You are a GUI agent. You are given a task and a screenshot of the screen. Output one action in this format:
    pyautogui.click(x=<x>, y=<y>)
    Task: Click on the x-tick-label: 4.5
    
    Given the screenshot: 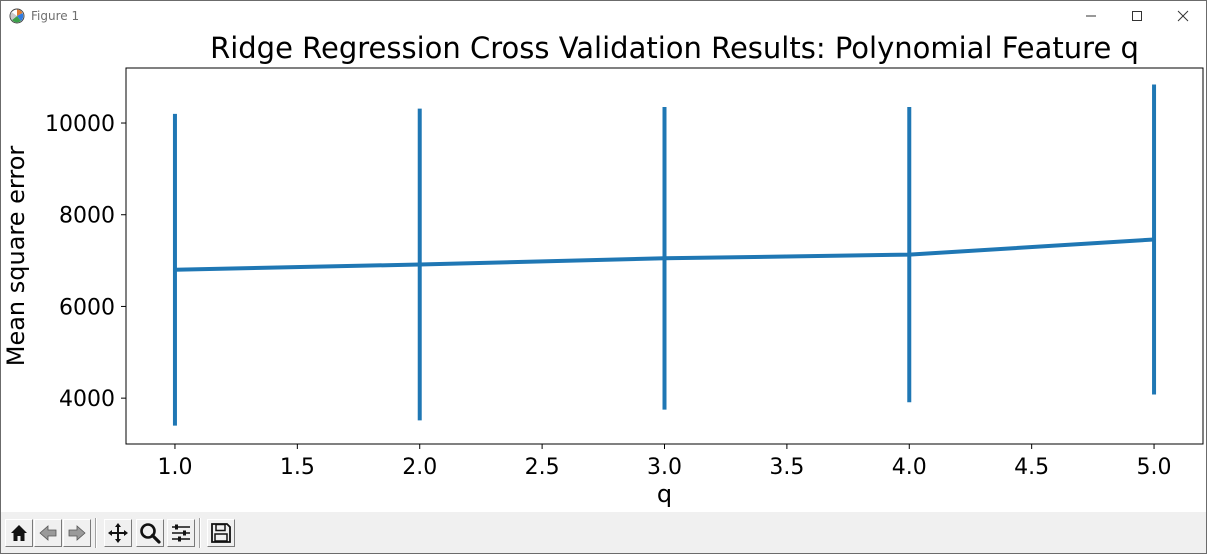 What is the action you would take?
    pyautogui.click(x=1031, y=467)
    